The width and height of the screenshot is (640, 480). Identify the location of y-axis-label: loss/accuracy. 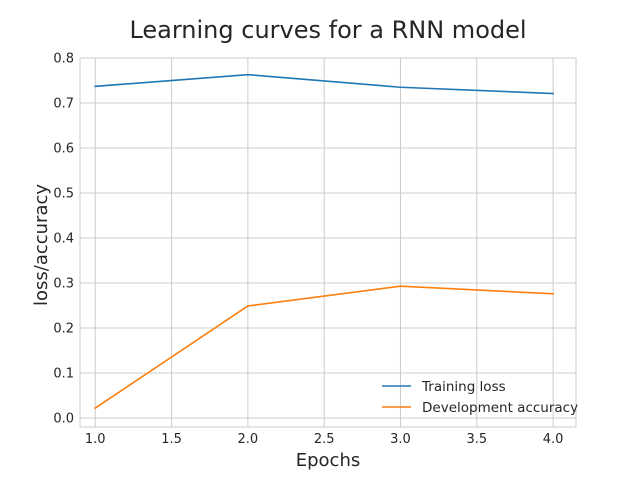
(41, 245).